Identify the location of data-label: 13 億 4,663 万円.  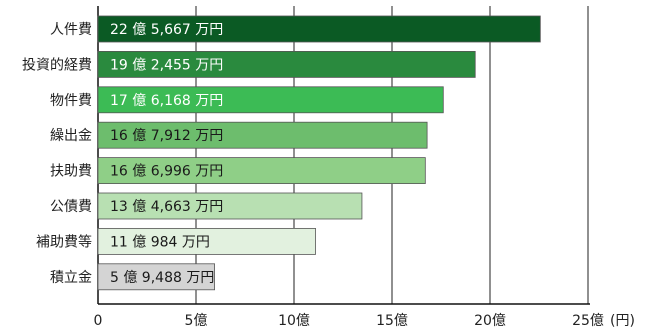
(166, 207).